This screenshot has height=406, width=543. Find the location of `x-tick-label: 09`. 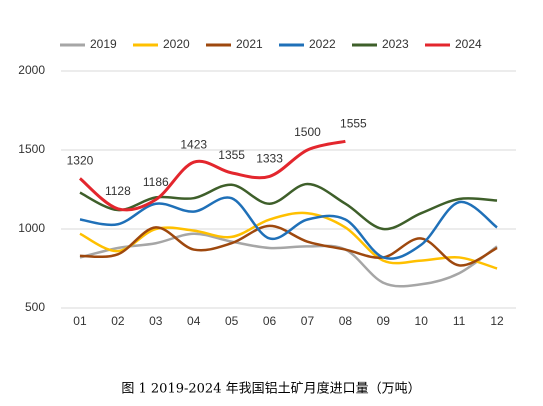

x-tick-label: 09 is located at coordinates (384, 321).